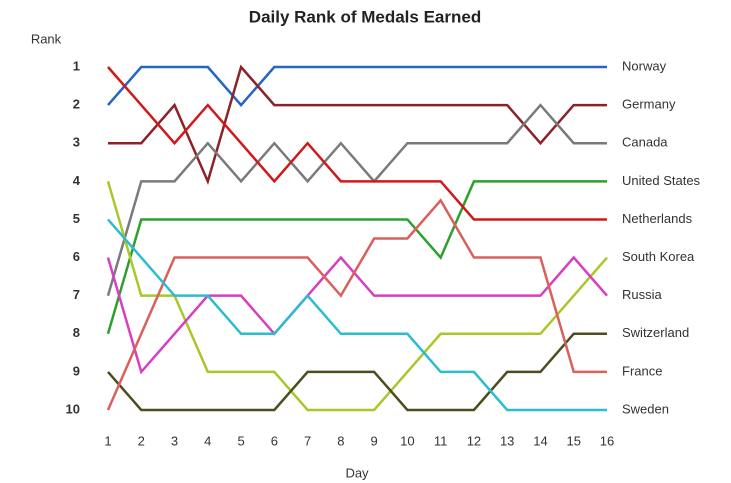 The image size is (731, 483). I want to click on x-tick-label: 8, so click(340, 440).